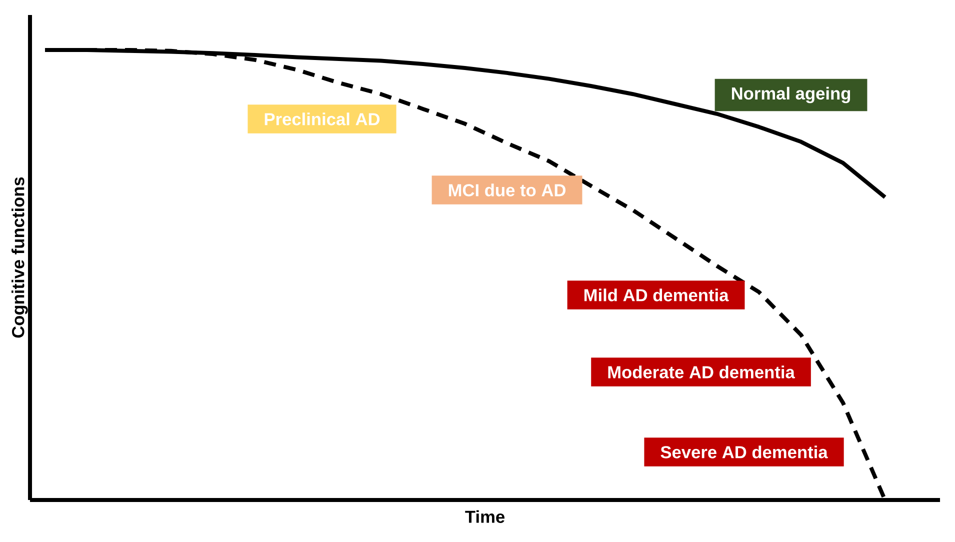 The height and width of the screenshot is (542, 955). I want to click on y-axis-title: Cognitive functions, so click(20, 257).